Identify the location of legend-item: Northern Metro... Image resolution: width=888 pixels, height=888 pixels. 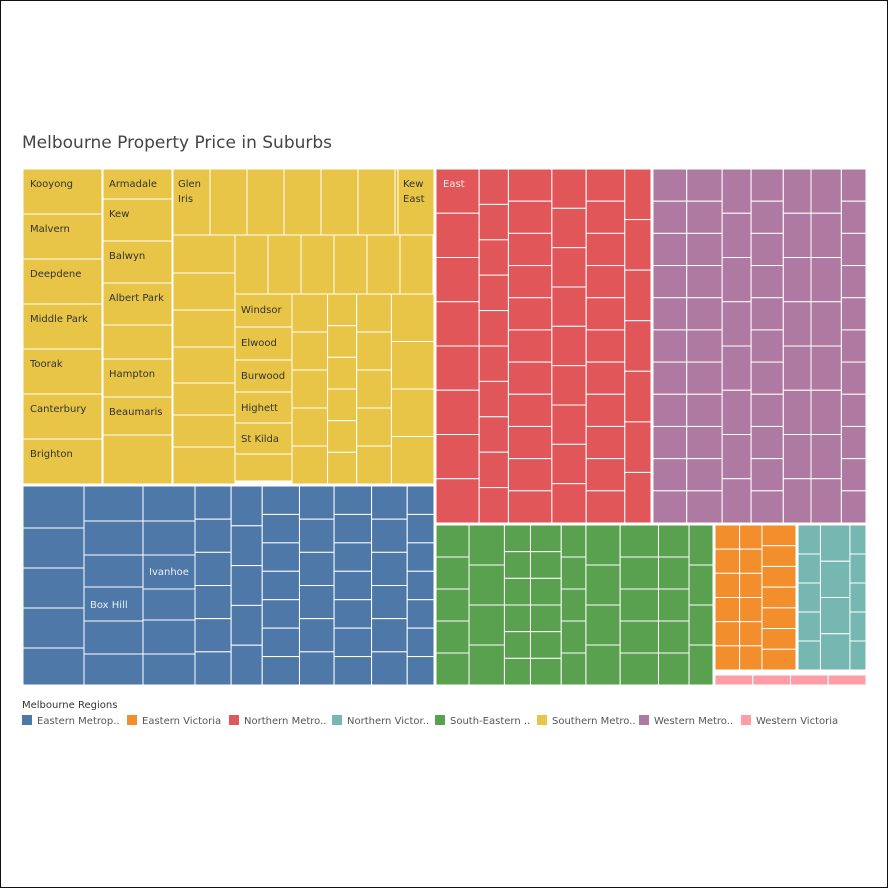
(277, 721).